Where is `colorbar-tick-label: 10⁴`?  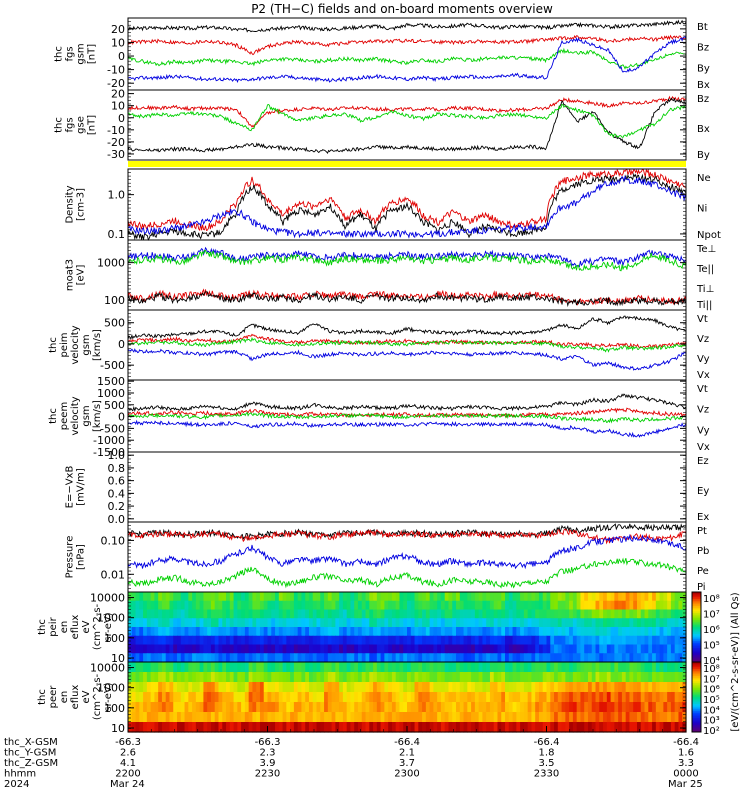 colorbar-tick-label: 10⁴ is located at coordinates (711, 661).